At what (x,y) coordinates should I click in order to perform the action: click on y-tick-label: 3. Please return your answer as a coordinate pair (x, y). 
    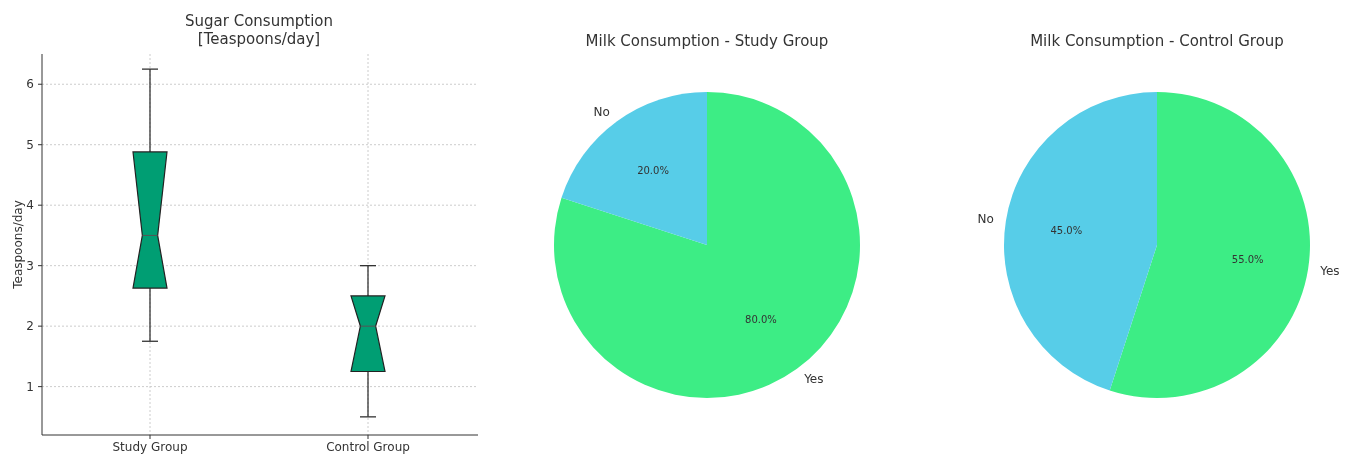
    Looking at the image, I should click on (30, 265).